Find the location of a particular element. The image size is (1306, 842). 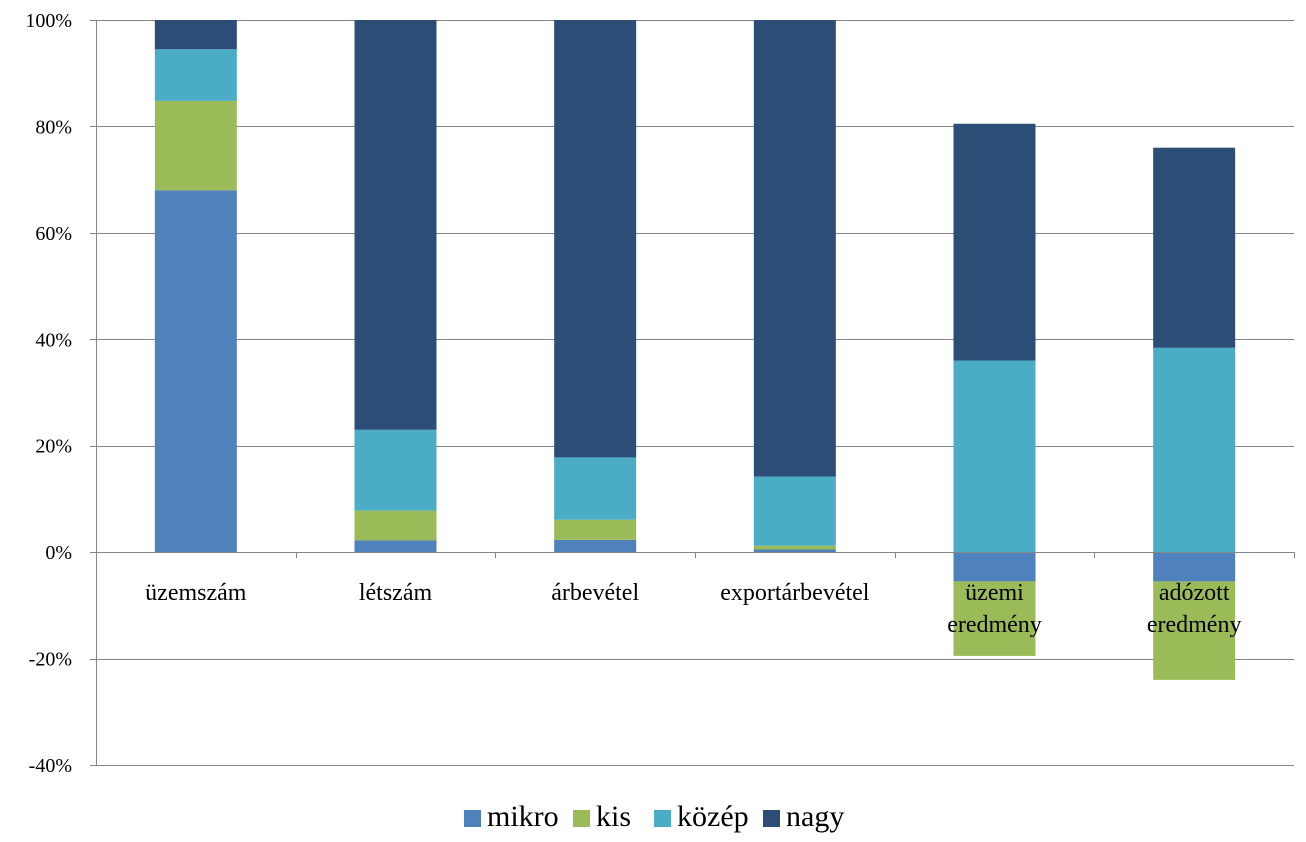

y-tick-label: 0% is located at coordinates (58, 553).